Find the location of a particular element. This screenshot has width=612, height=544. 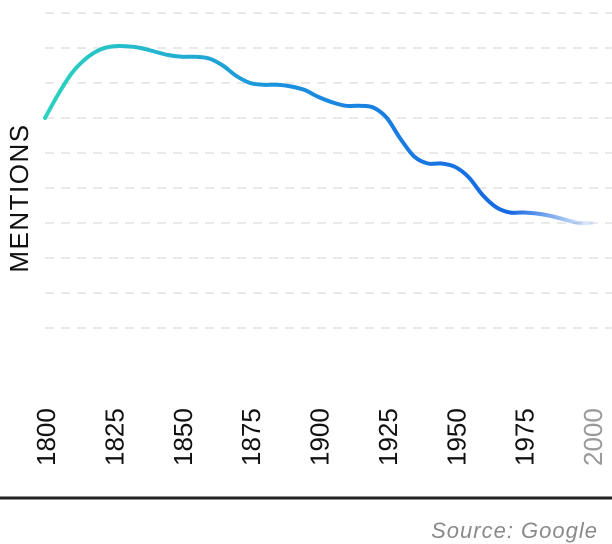

source-note: Source: Google is located at coordinates (514, 530).